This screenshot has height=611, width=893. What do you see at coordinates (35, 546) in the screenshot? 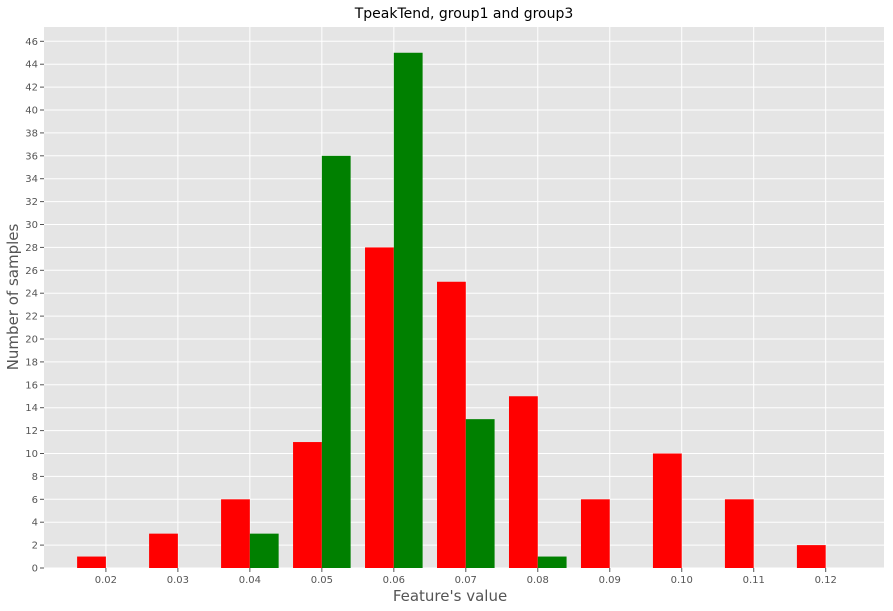
I see `y-tick-label: 2` at bounding box center [35, 546].